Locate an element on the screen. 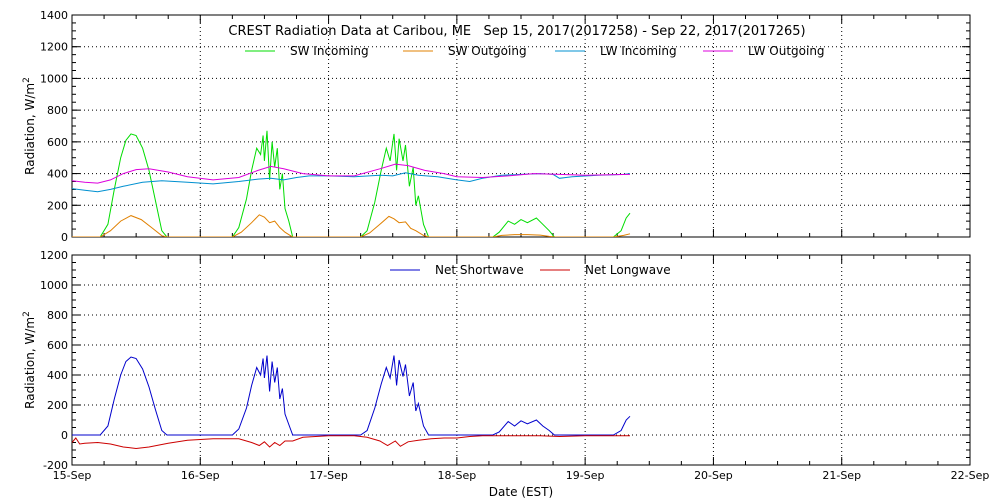 This screenshot has height=500, width=1000. legend-label-lw-outgoing: LW Outgoing is located at coordinates (786, 51).